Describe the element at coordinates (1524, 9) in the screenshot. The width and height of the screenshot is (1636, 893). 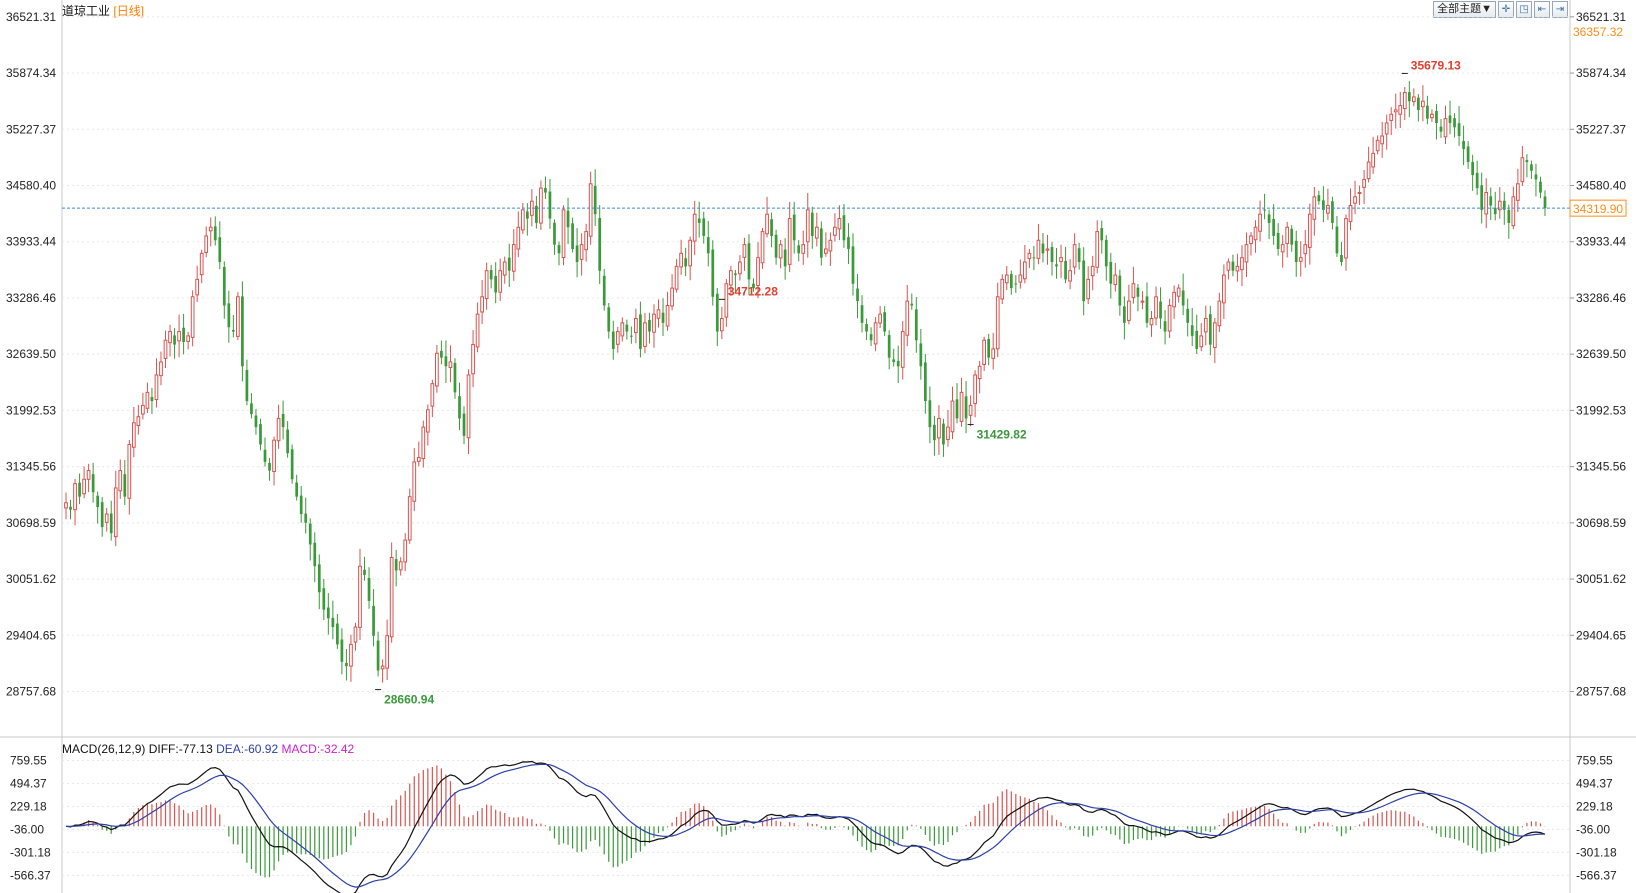
I see `restore-icon: ◳` at that location.